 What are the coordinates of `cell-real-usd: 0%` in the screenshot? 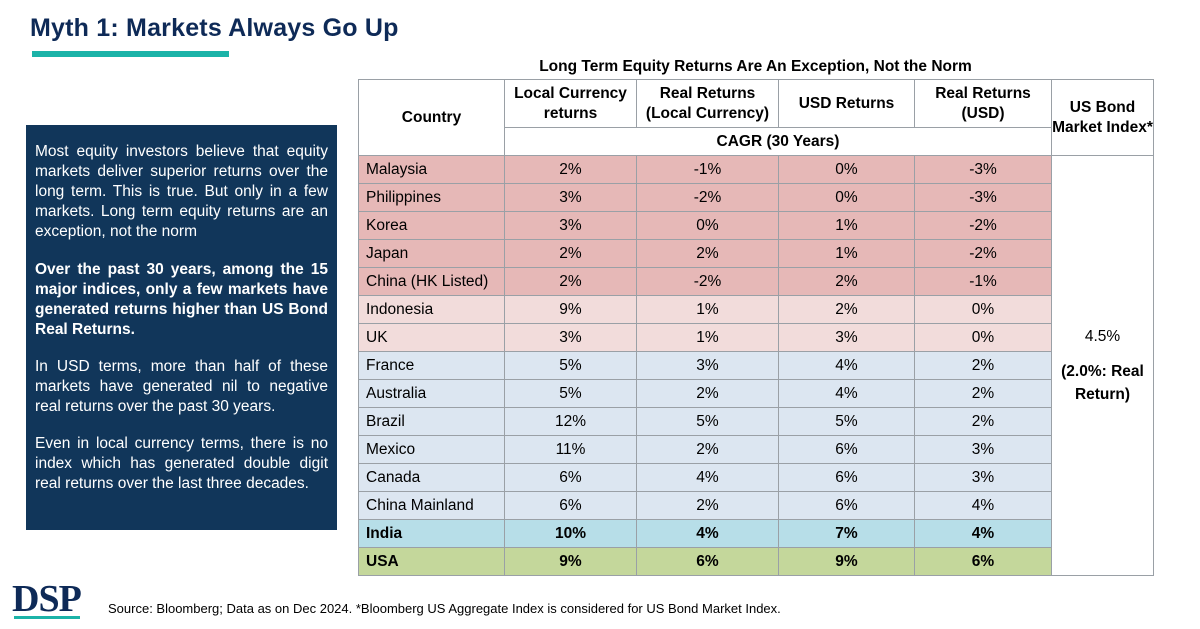 It's located at (983, 309).